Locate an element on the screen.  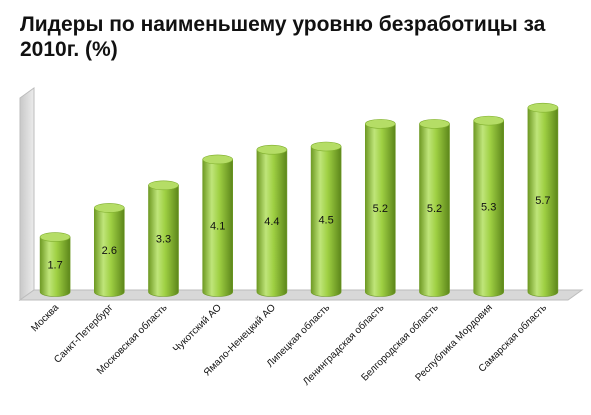
category-label: Чукотский АО is located at coordinates (197, 328).